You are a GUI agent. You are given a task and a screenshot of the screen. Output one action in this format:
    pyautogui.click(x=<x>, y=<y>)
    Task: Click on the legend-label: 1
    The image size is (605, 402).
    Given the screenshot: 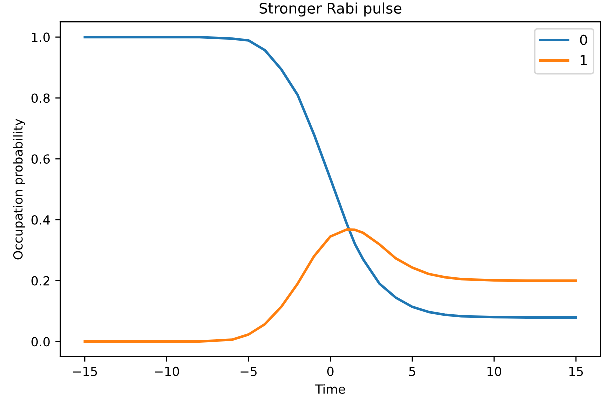 What is the action you would take?
    pyautogui.click(x=583, y=60)
    